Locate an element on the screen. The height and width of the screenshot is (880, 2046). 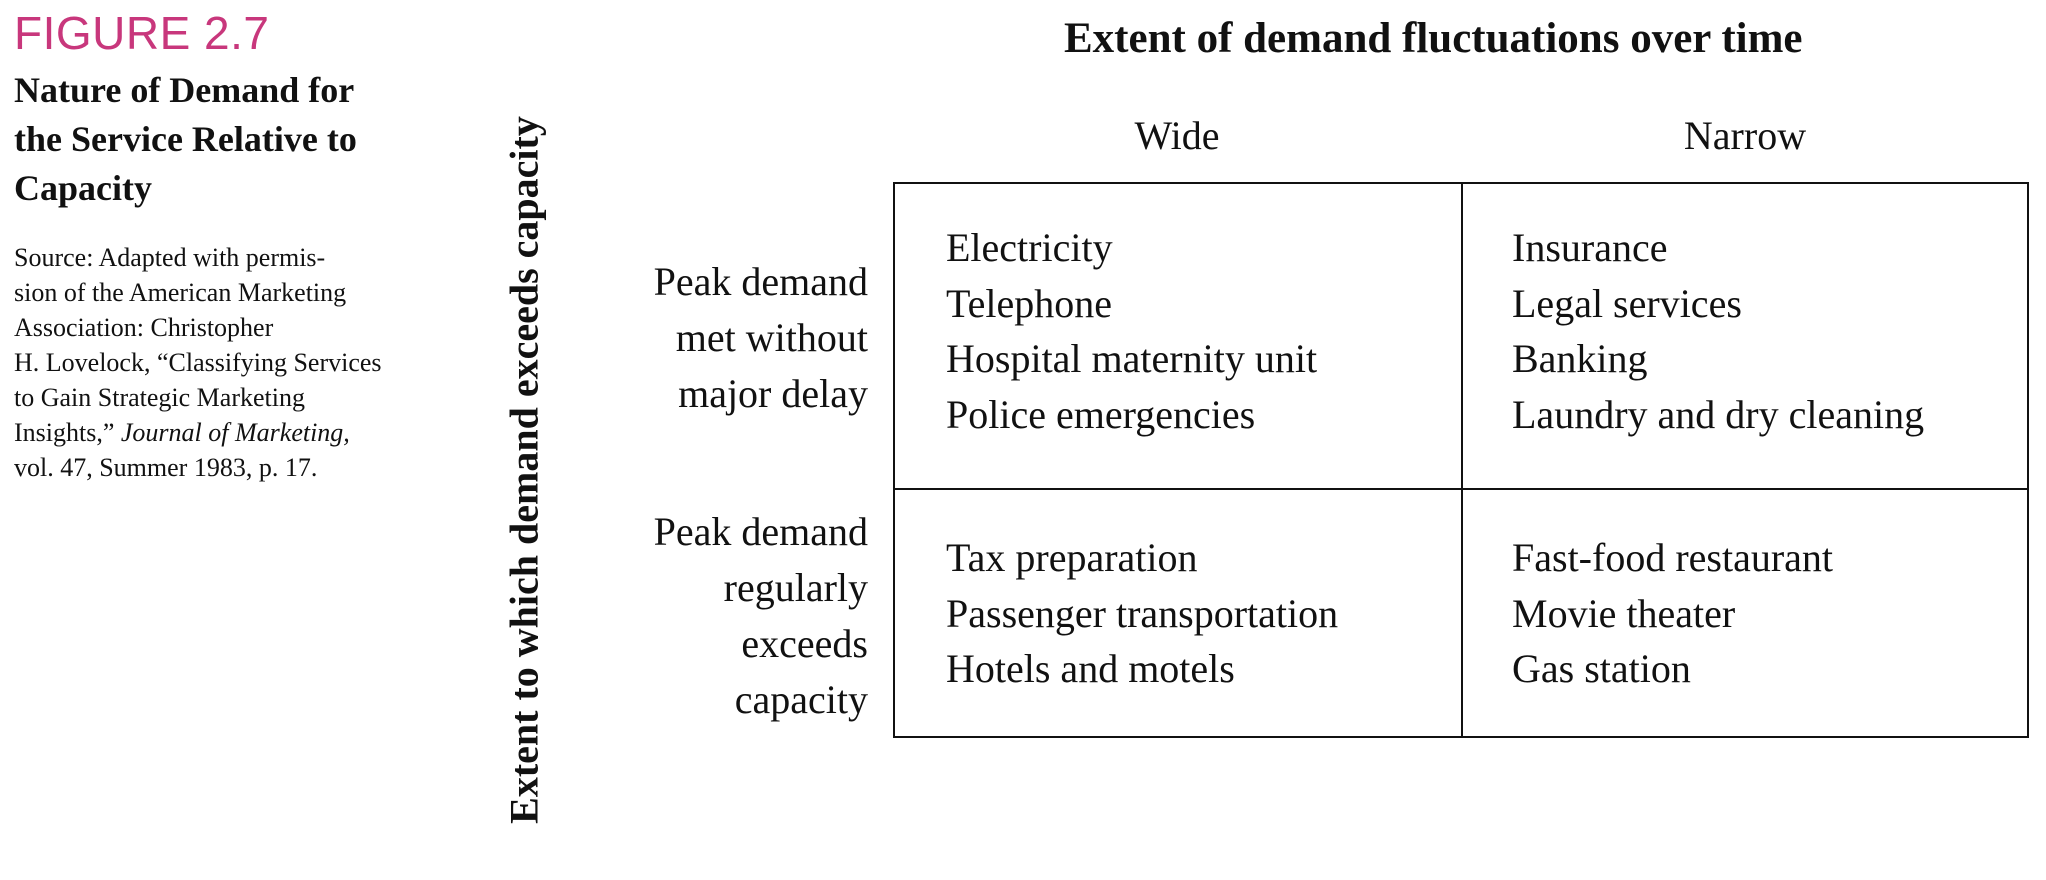
source-text: Insights,” is located at coordinates (67, 432).